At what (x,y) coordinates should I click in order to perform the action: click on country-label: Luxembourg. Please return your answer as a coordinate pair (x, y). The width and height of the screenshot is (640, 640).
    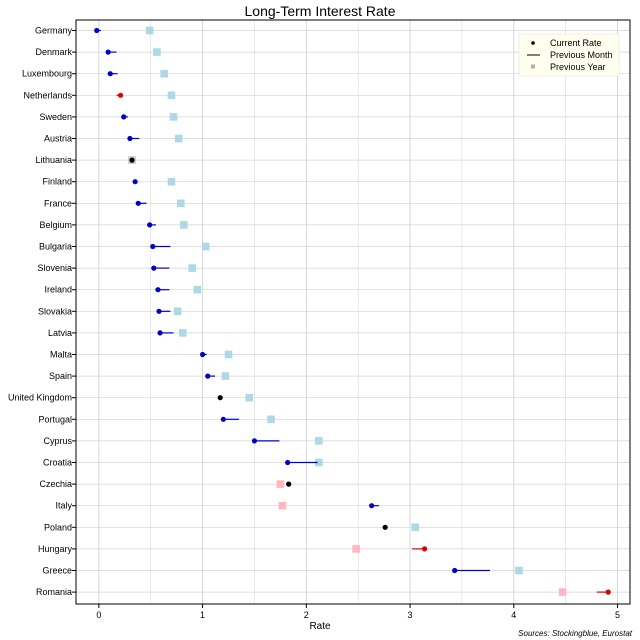
    Looking at the image, I should click on (47, 74).